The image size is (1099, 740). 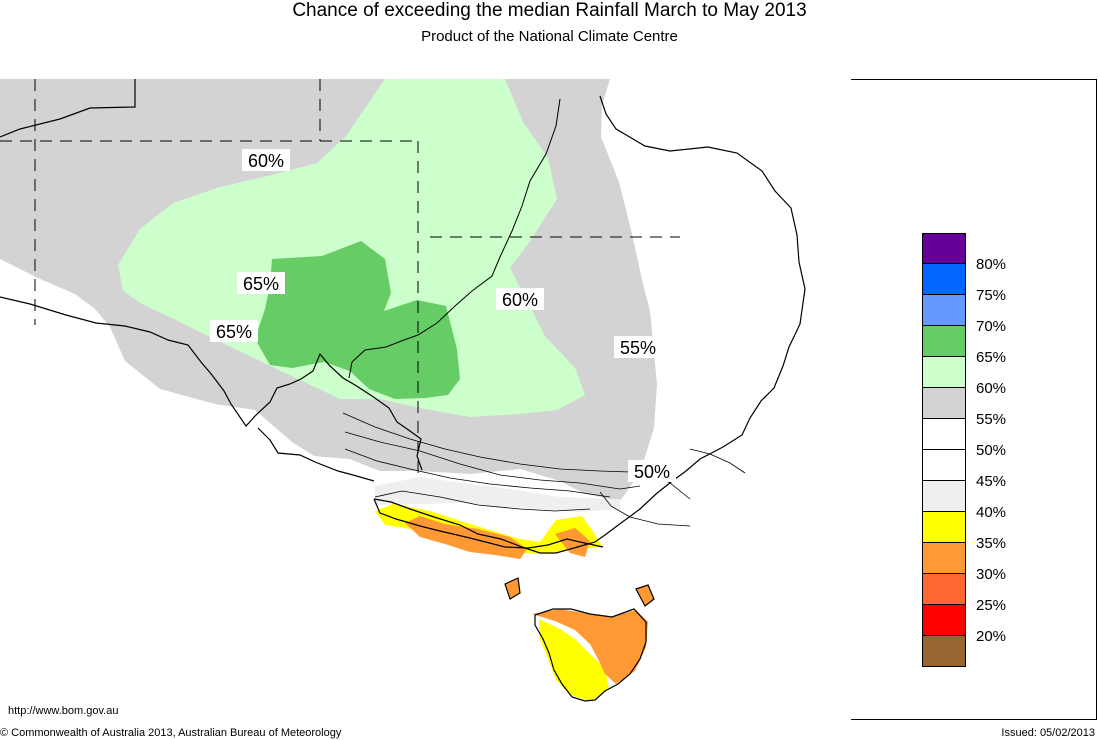 I want to click on map-subtitle: Product of the National Climate Centre, so click(x=549, y=36).